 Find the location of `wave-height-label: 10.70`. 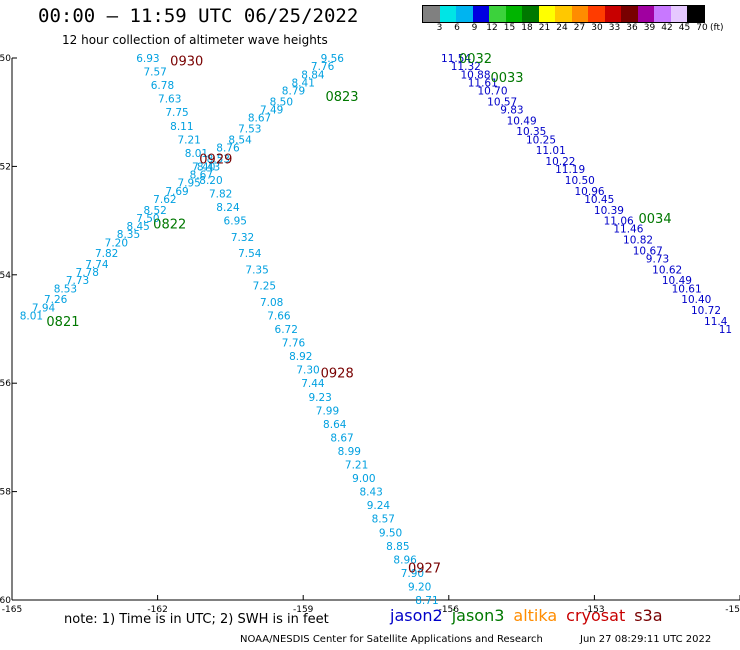

wave-height-label: 10.70 is located at coordinates (492, 92).